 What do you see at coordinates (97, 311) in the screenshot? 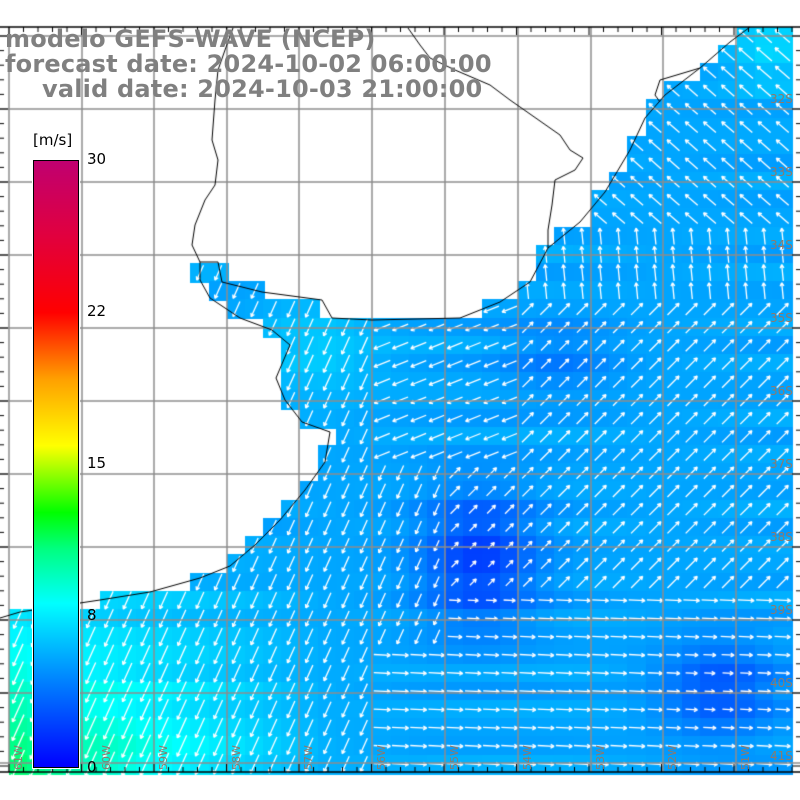
I see `colorbar-tick: 22` at bounding box center [97, 311].